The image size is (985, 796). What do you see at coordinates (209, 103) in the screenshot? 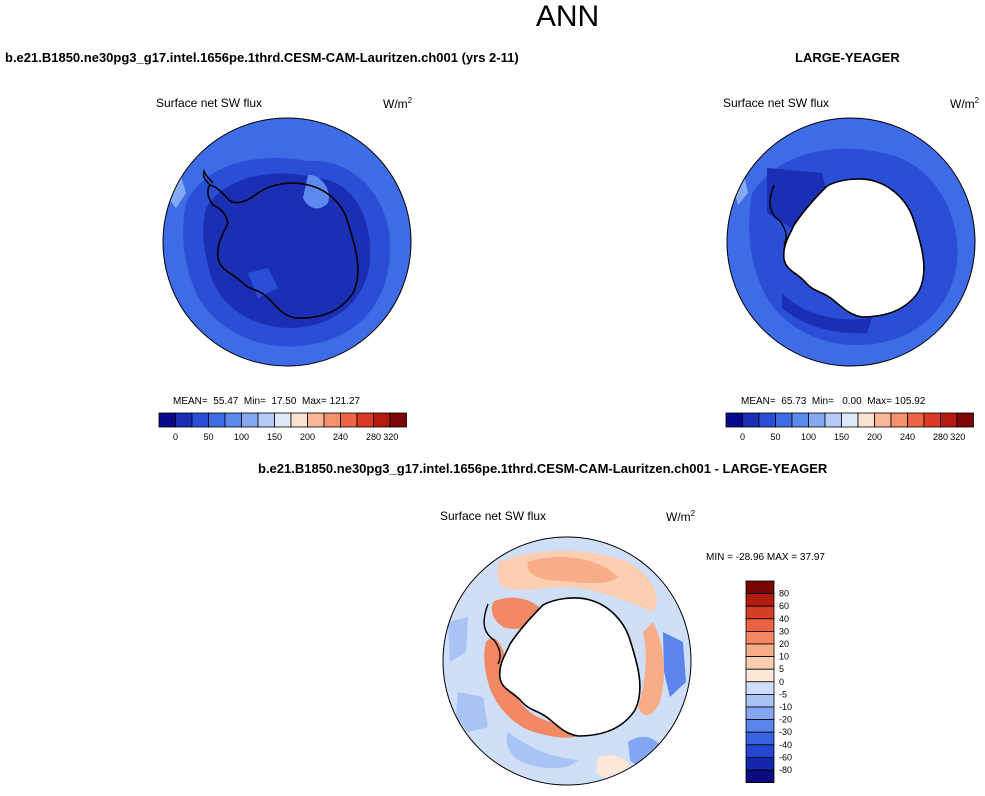
I see `test-variable-label: Surface net SW flux` at bounding box center [209, 103].